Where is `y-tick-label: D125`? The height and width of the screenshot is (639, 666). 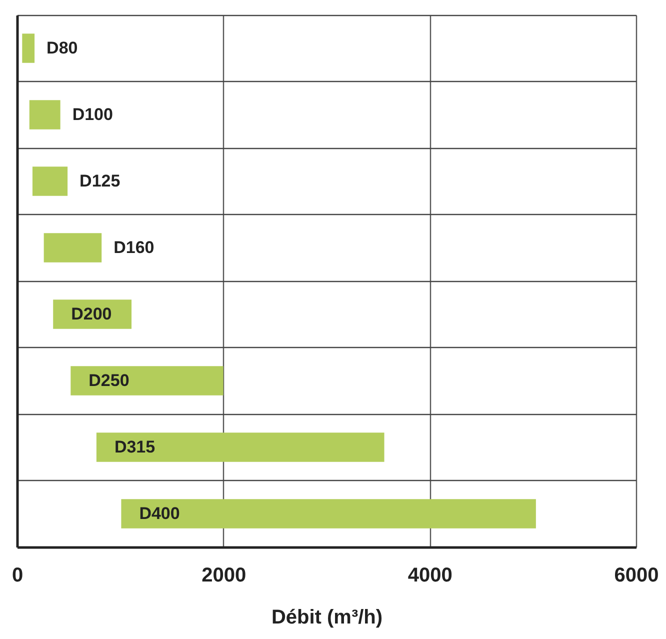 y-tick-label: D125 is located at coordinates (100, 180).